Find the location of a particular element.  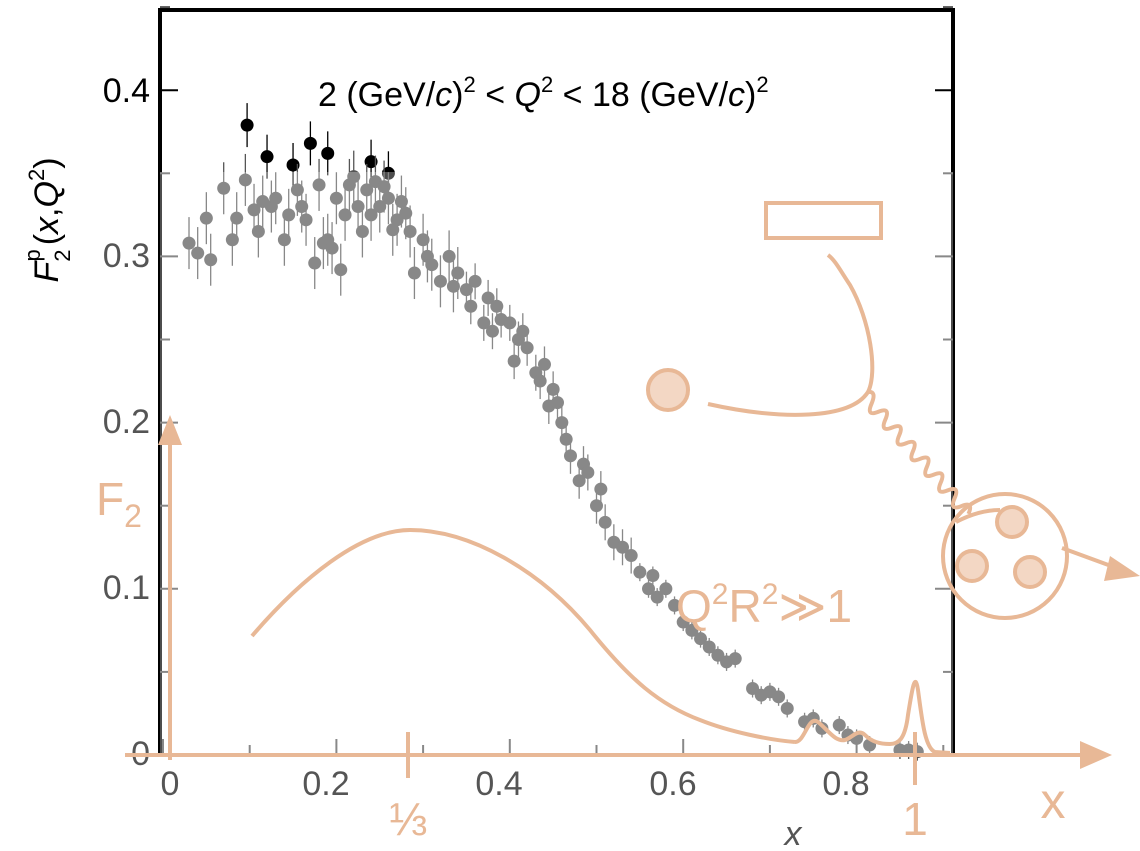

overlay-x-arrow is located at coordinates (1096, 755).